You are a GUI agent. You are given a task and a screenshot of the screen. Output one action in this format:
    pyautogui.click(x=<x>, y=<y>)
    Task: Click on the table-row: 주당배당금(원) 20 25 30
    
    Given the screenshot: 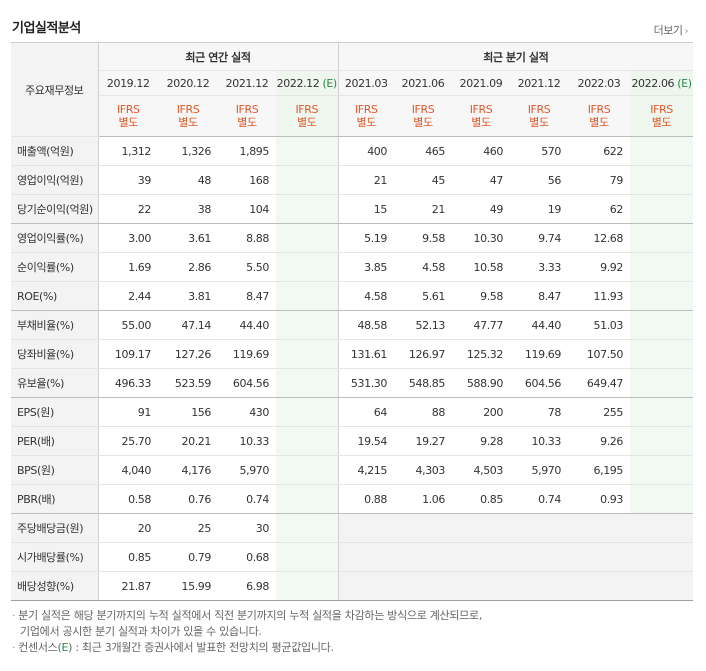 What is the action you would take?
    pyautogui.click(x=352, y=528)
    